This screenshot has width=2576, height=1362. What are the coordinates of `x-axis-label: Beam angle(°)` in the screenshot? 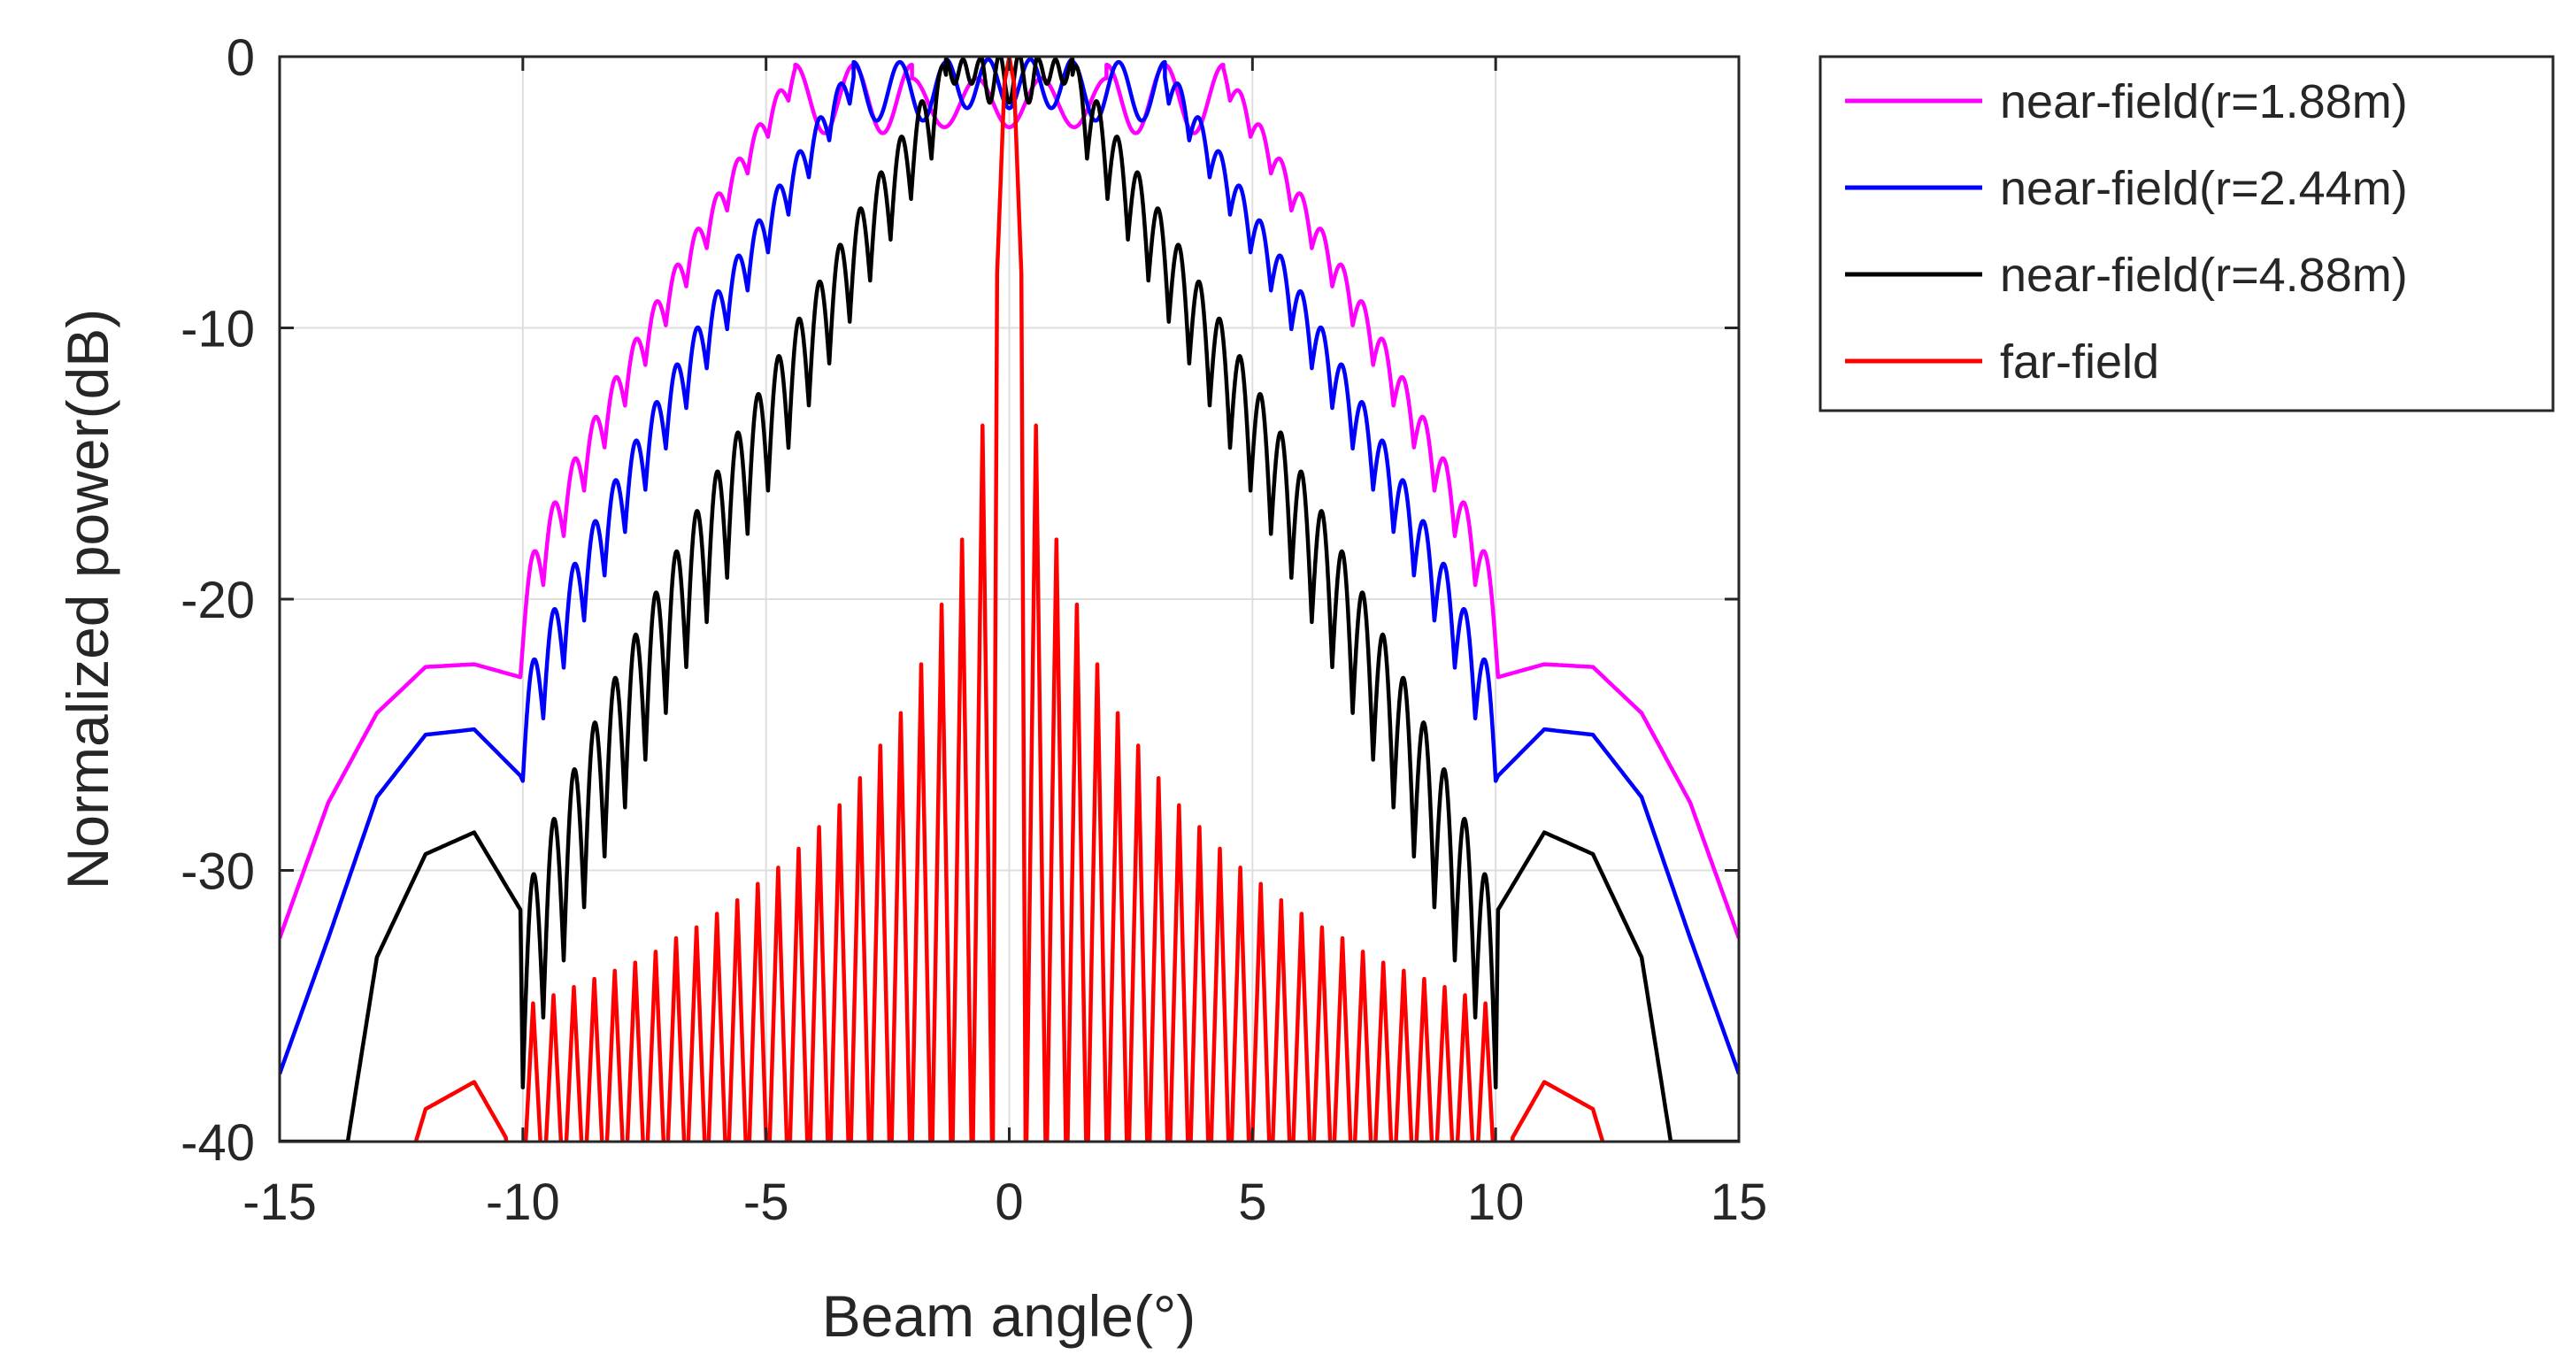 It's located at (1009, 1316).